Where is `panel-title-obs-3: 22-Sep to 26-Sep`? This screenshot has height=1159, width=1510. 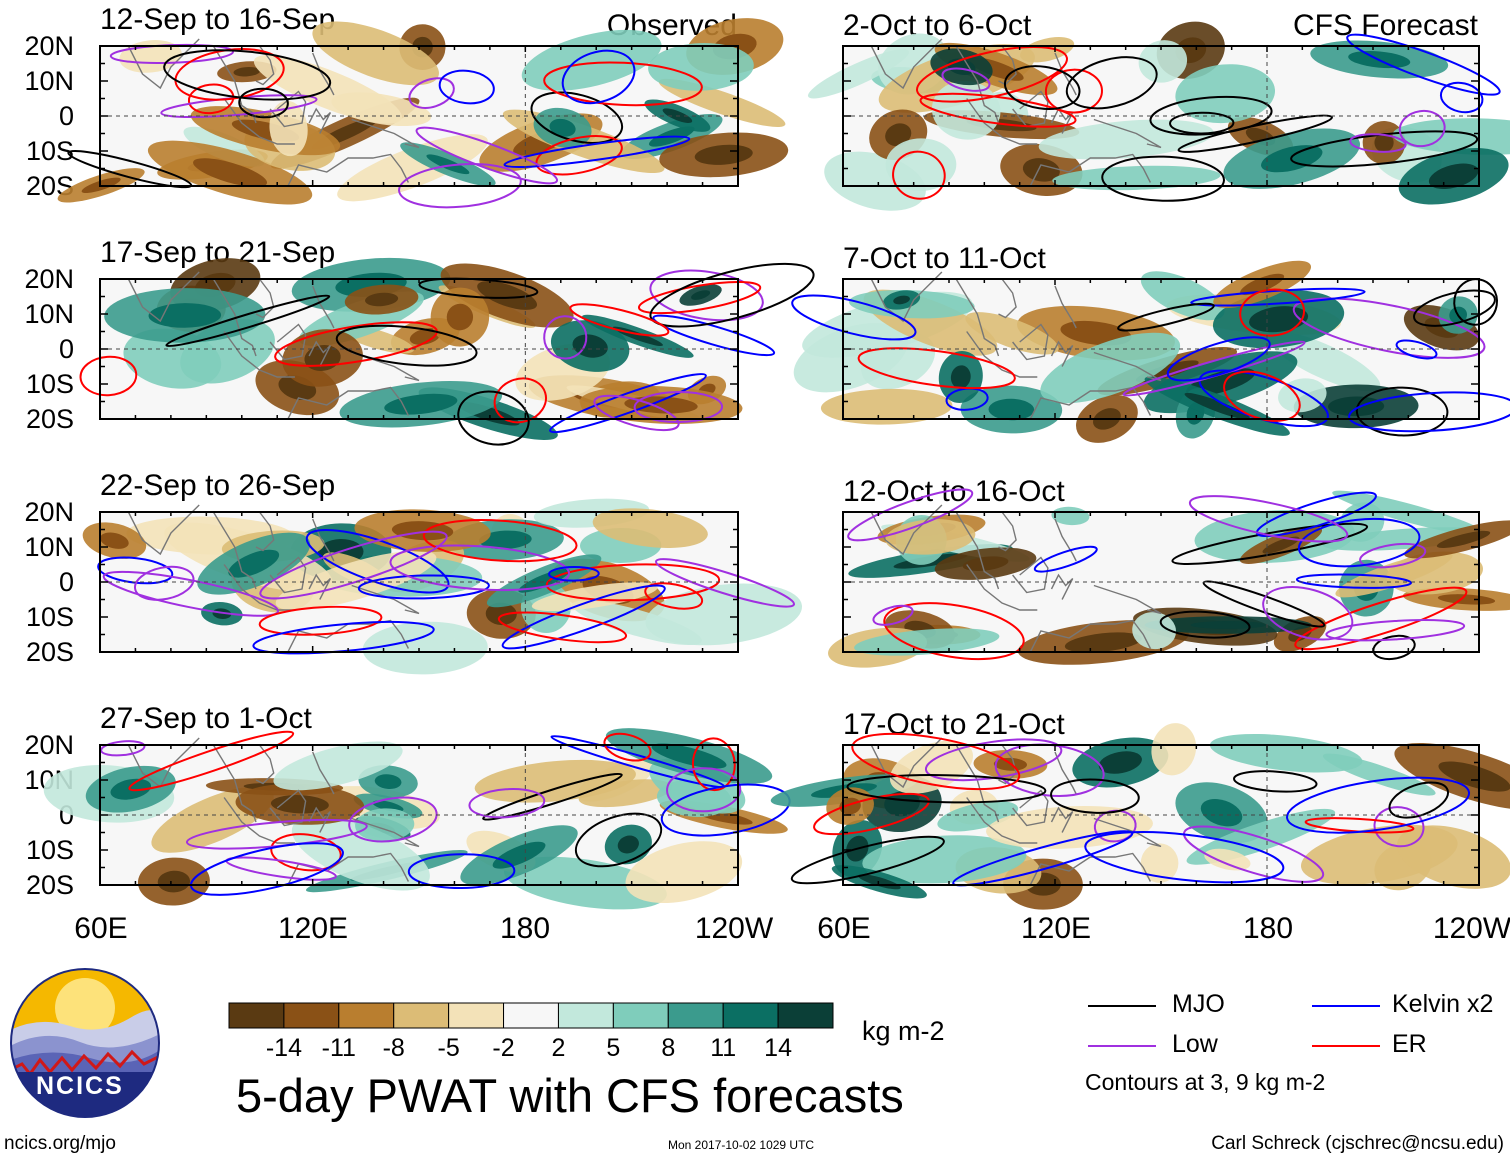 panel-title-obs-3: 22-Sep to 26-Sep is located at coordinates (218, 485).